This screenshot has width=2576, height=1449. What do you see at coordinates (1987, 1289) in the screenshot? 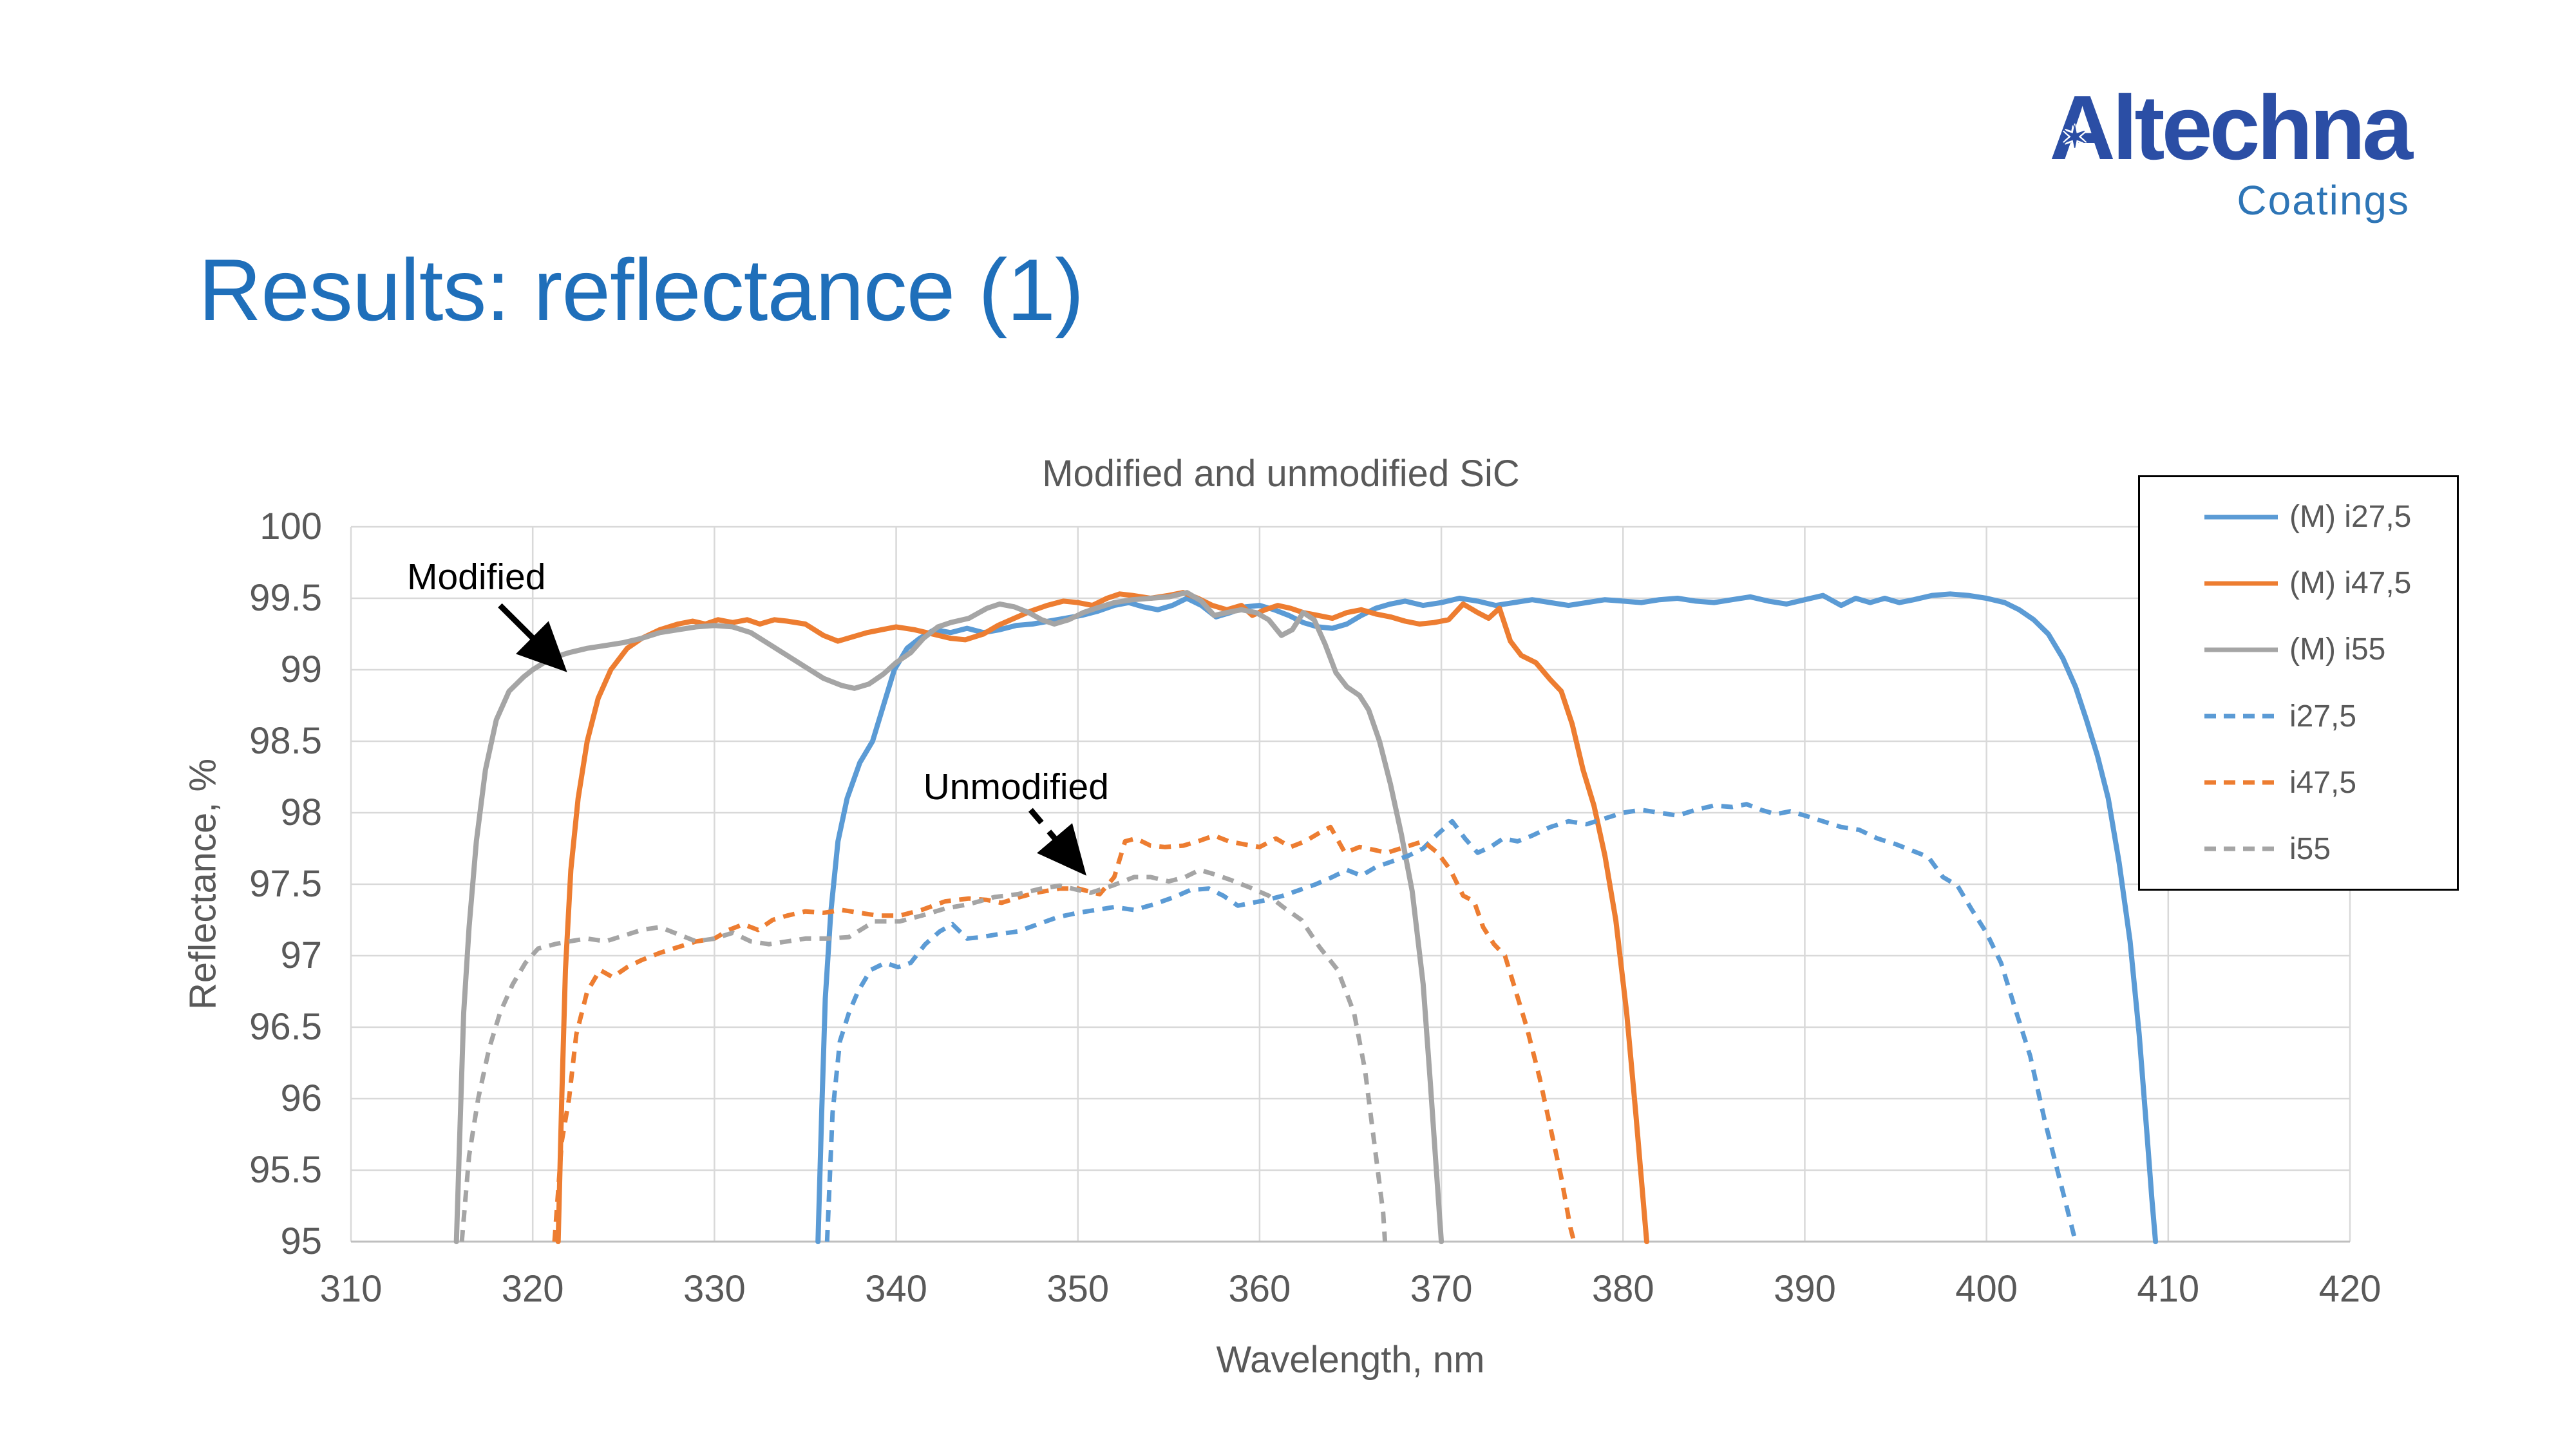
I see `x-tick-label: 400` at bounding box center [1987, 1289].